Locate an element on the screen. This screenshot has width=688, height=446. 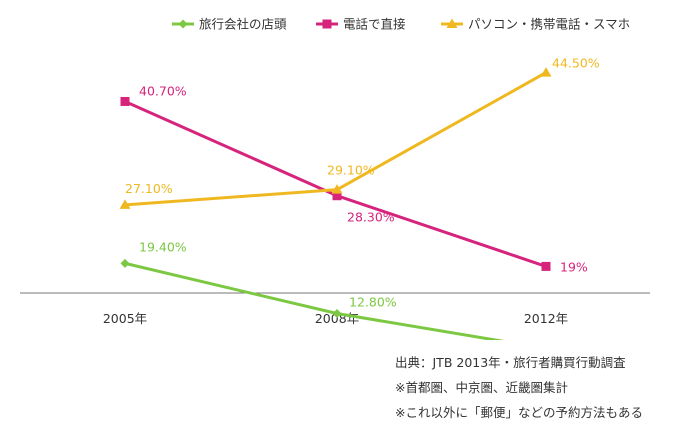
x-axis-tick-labels: 2005年 2008年 2012年 is located at coordinates (335, 318).